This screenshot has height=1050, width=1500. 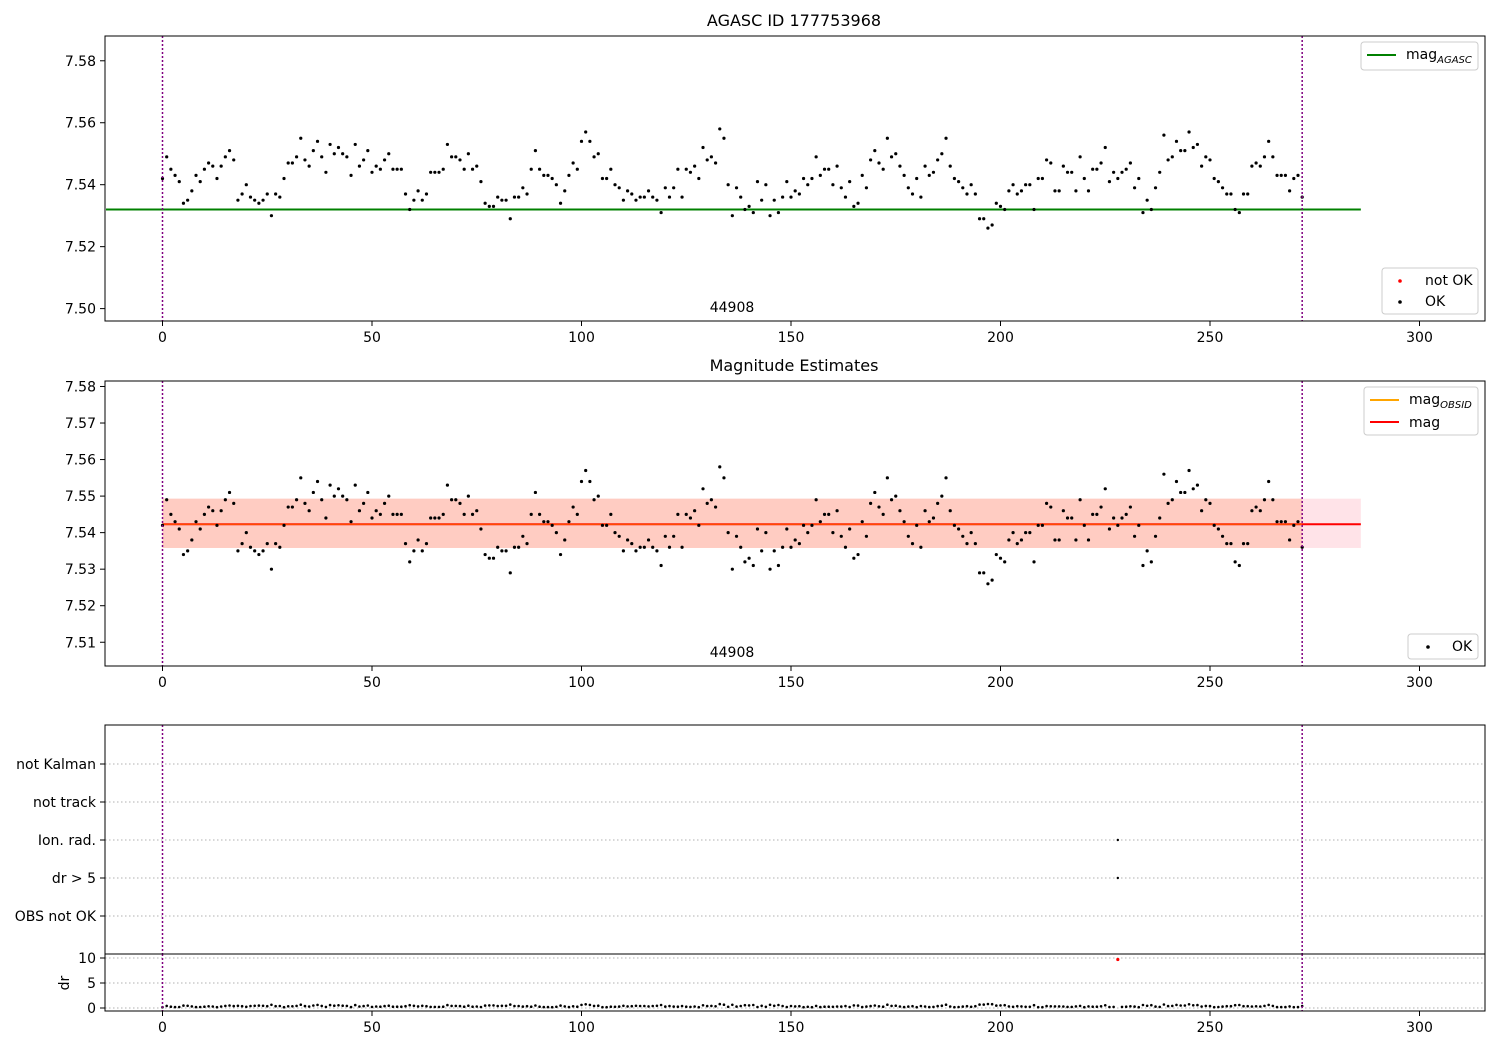 What do you see at coordinates (581, 338) in the screenshot?
I see `lightcurve-xtick-label: 100` at bounding box center [581, 338].